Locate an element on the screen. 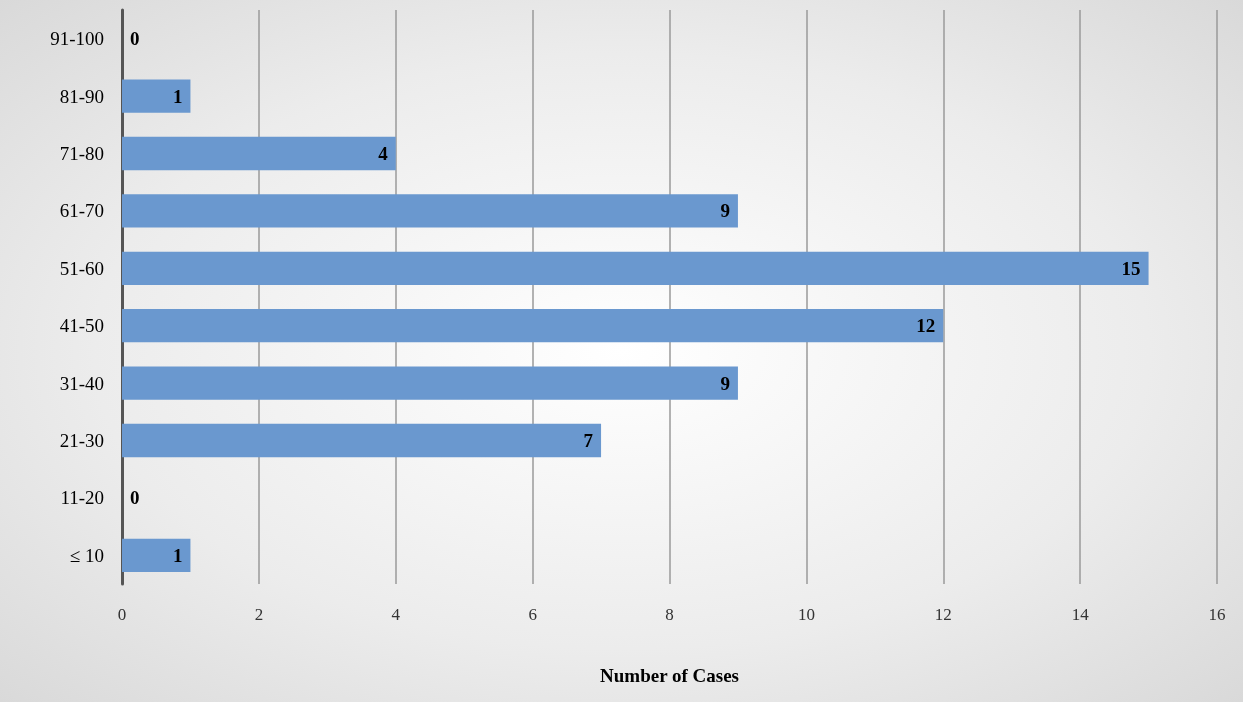 The height and width of the screenshot is (702, 1243). y-tick-label: 11-20 is located at coordinates (82, 498).